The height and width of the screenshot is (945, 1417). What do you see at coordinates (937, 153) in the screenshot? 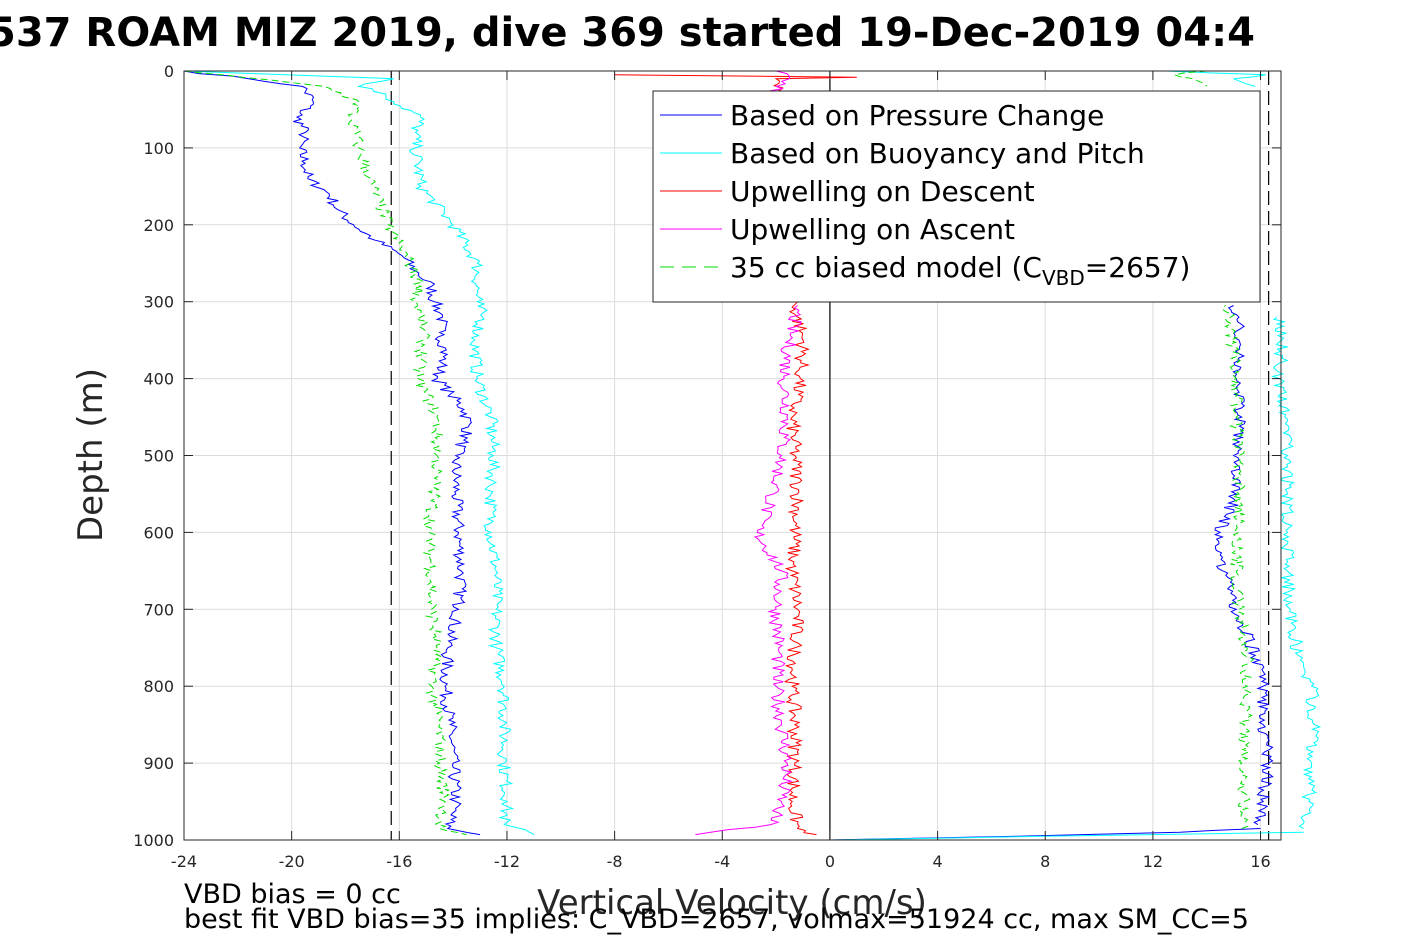
I see `legend-label: Based on Buoyancy and Pitch` at bounding box center [937, 153].